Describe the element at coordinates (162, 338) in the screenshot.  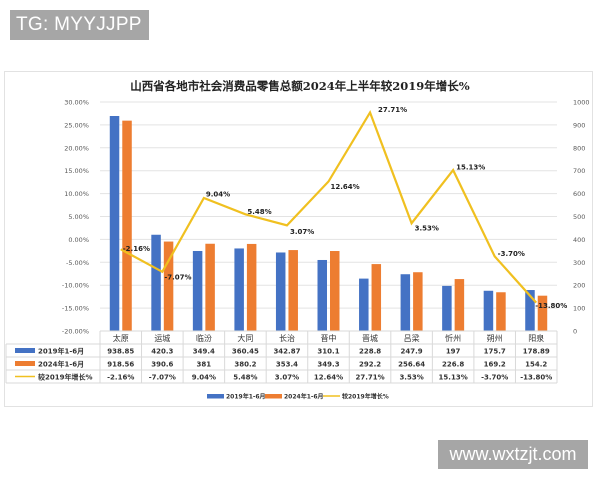
I see `category-label: 运城` at that location.